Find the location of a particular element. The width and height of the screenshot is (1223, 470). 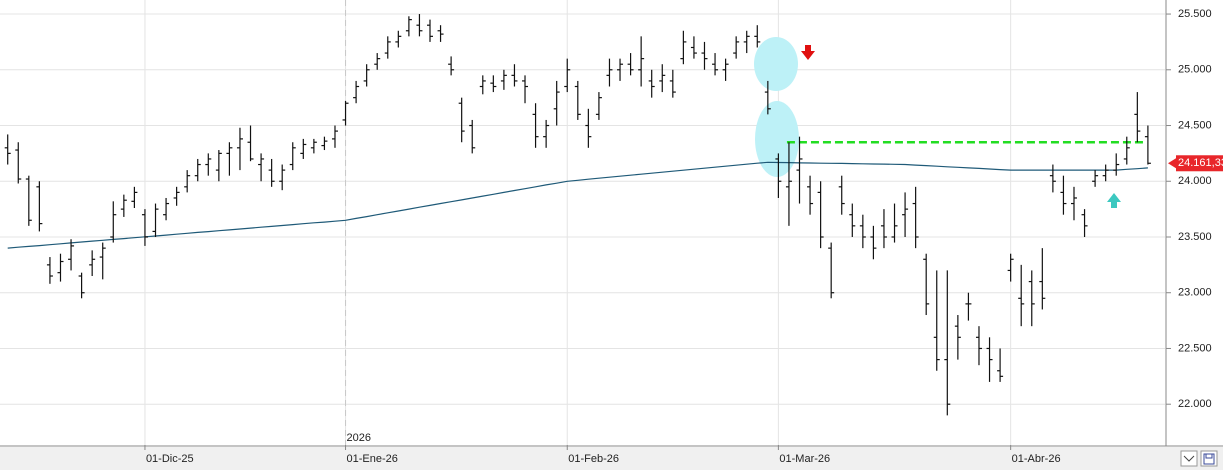

last-price-label: 24.161,33 is located at coordinates (1200, 163).